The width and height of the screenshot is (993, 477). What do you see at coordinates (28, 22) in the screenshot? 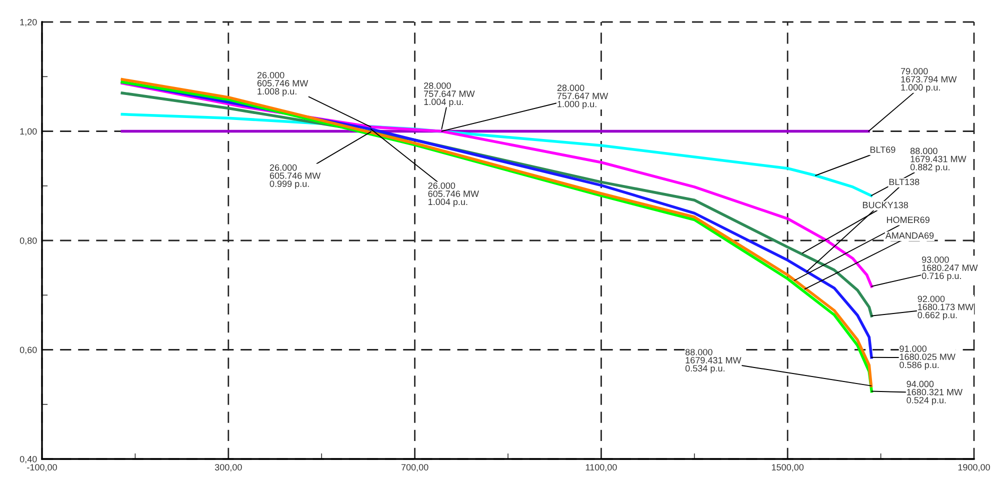
I see `y-tick-label: 1,20` at bounding box center [28, 22].